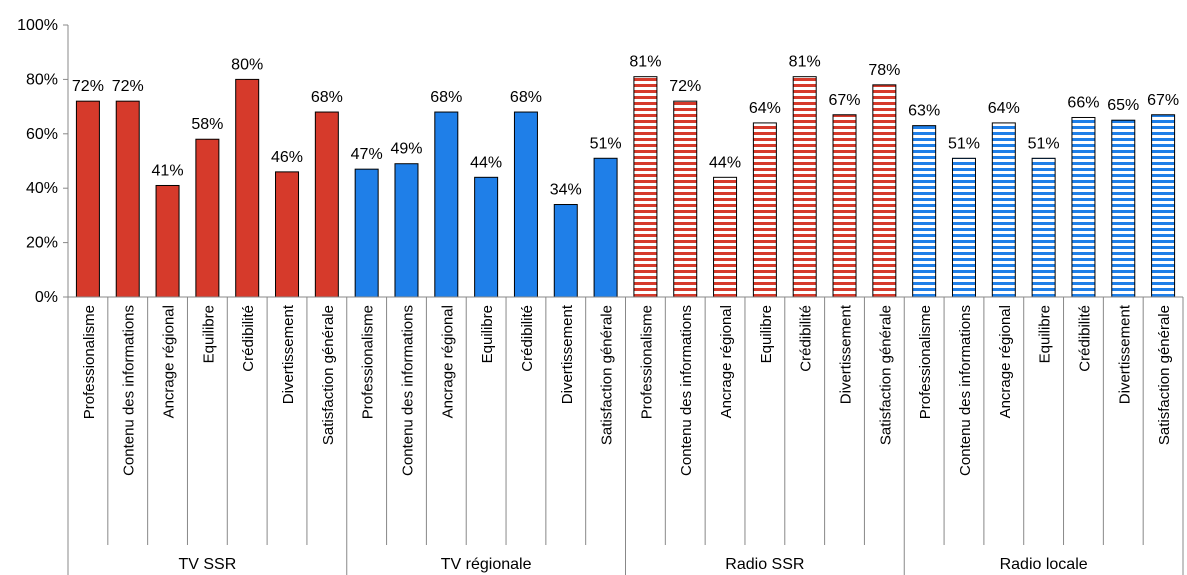 The height and width of the screenshot is (575, 1187). I want to click on group-label: Radio SSR, so click(764, 564).